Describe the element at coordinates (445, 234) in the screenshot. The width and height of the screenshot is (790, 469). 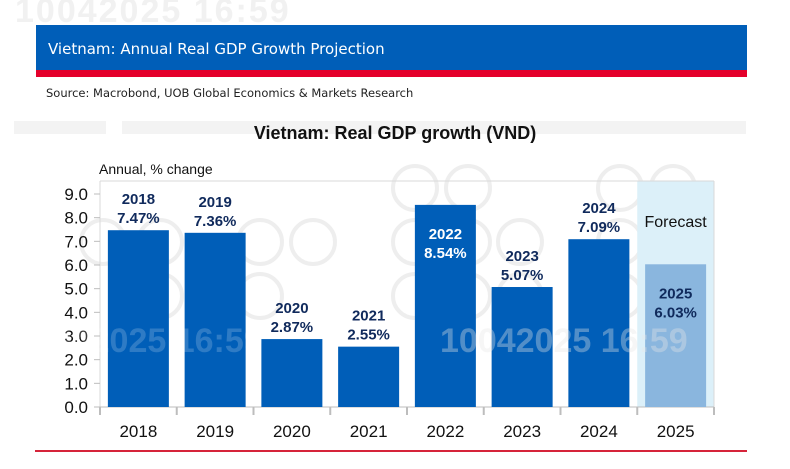
I see `data-label-year: 2022` at that location.